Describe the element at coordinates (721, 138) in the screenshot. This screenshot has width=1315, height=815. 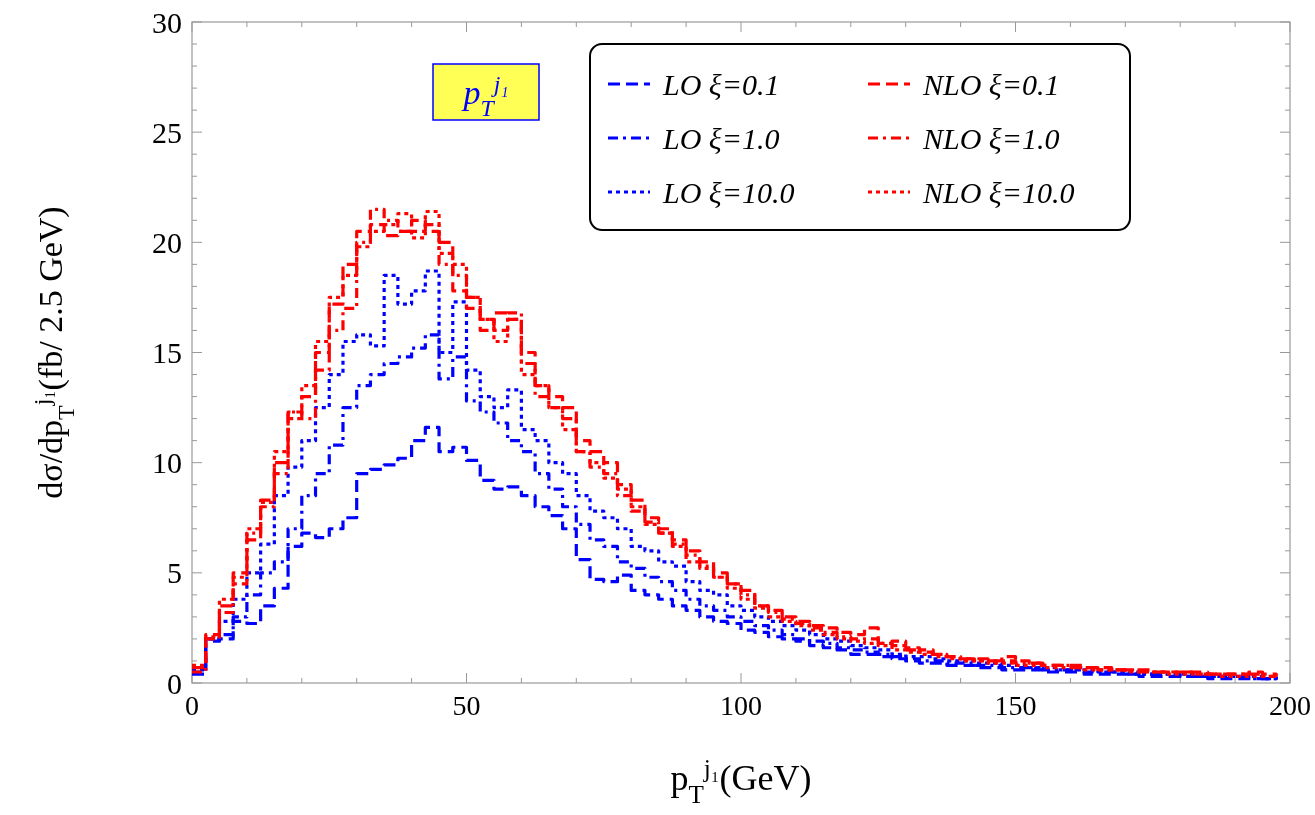
I see `legend-label: LO ξ=1.0` at that location.